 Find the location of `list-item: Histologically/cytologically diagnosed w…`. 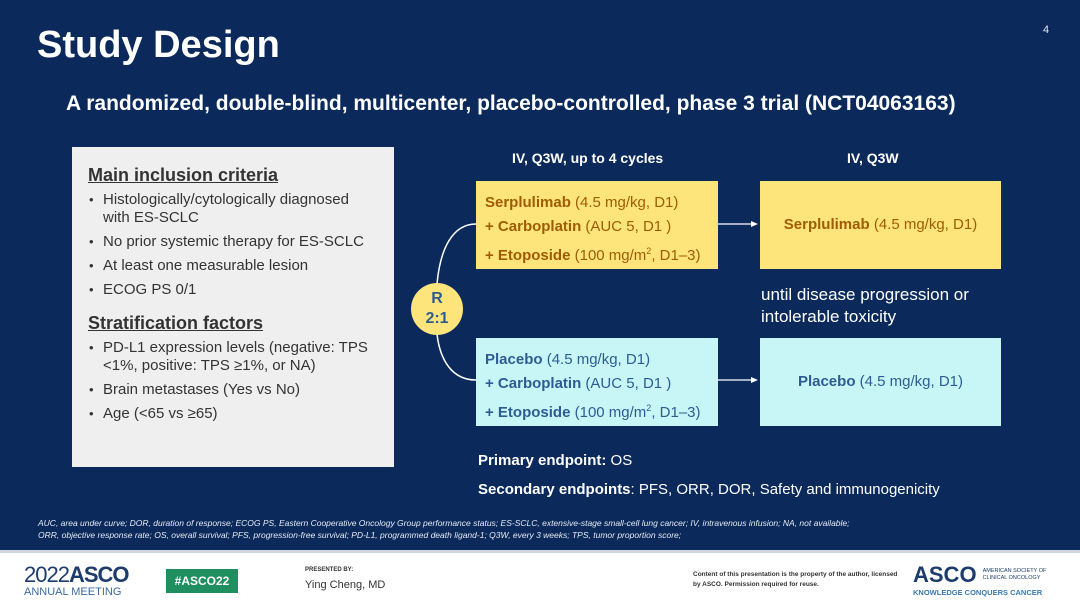

list-item: Histologically/cytologically diagnosed w… is located at coordinates (233, 209).